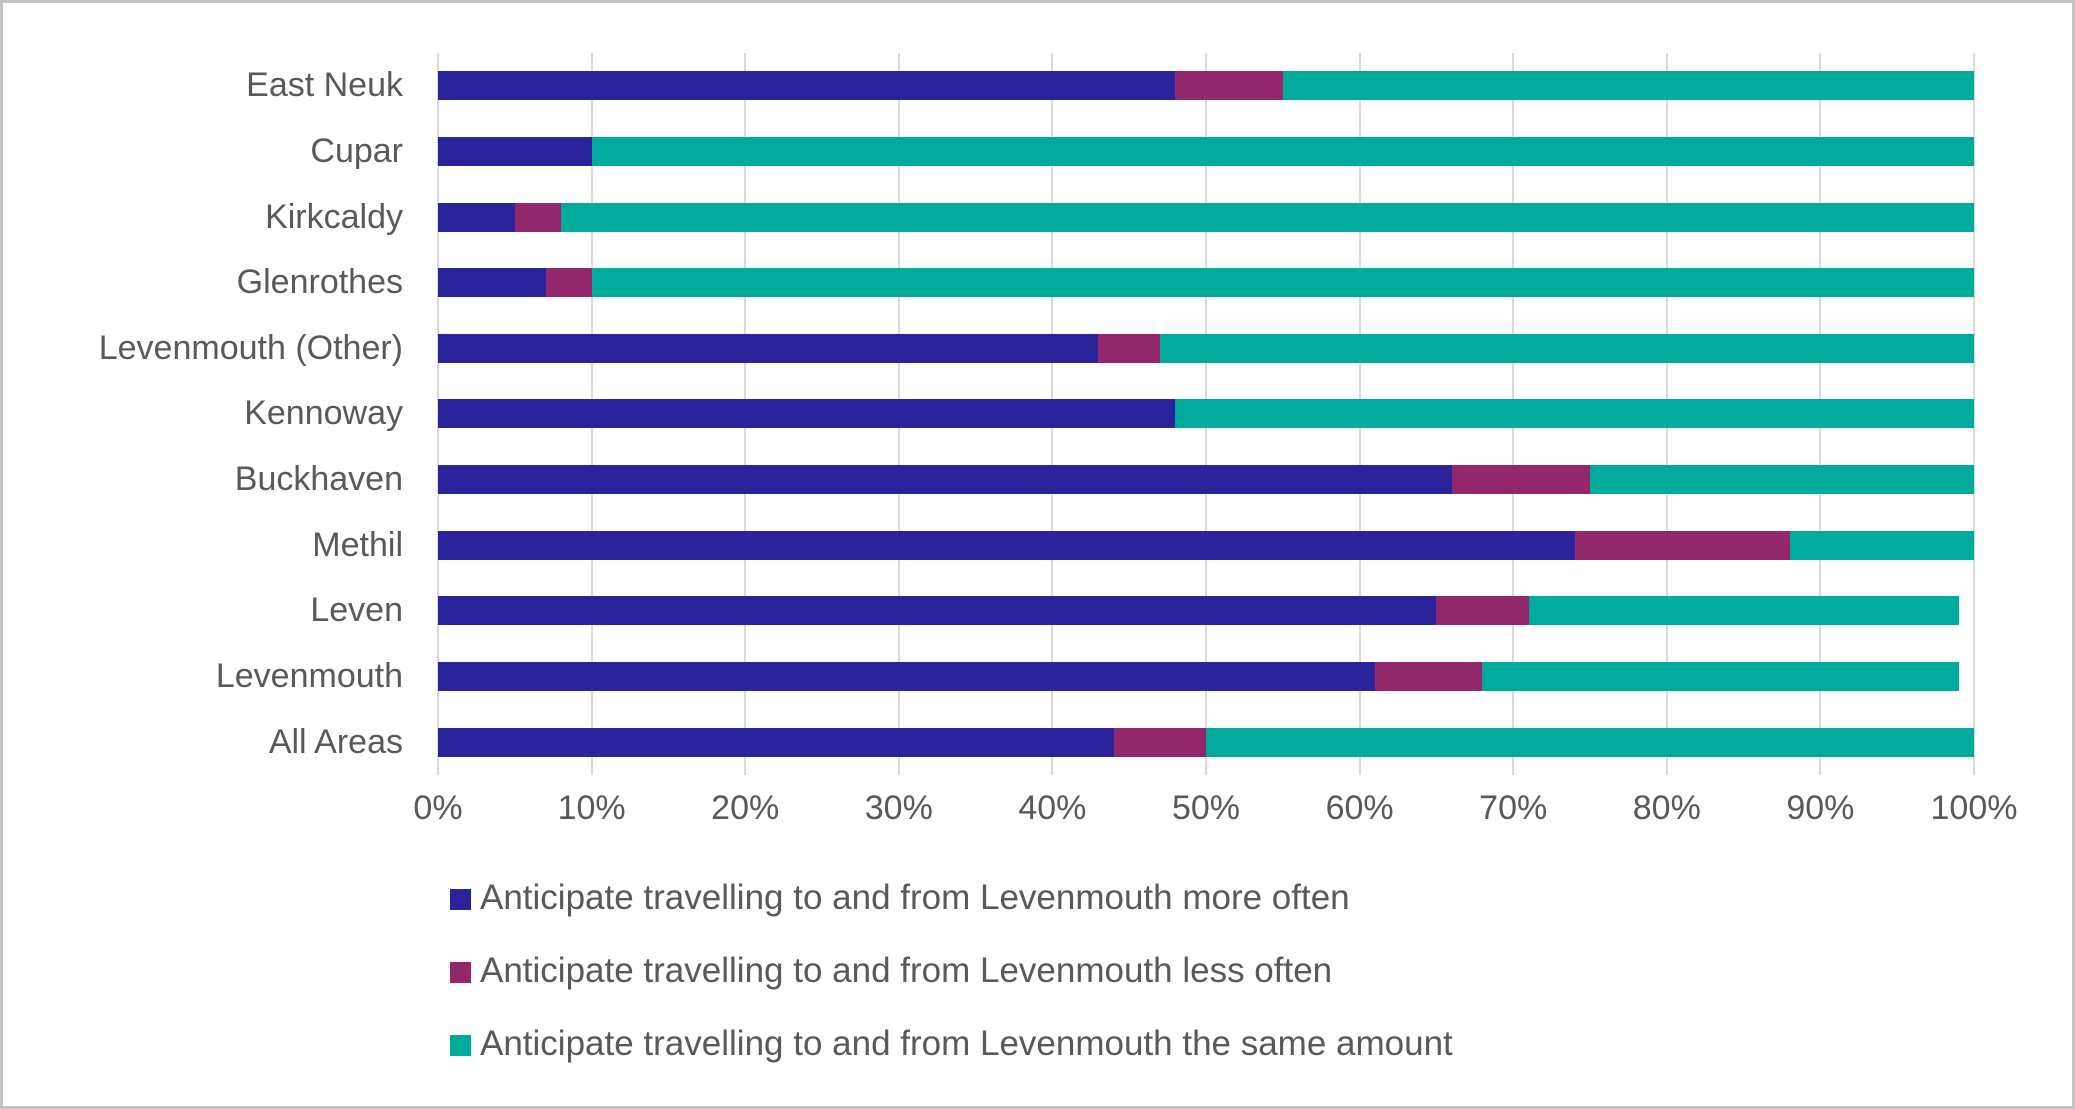 The width and height of the screenshot is (2075, 1109). What do you see at coordinates (318, 479) in the screenshot?
I see `category-label: Buckhaven` at bounding box center [318, 479].